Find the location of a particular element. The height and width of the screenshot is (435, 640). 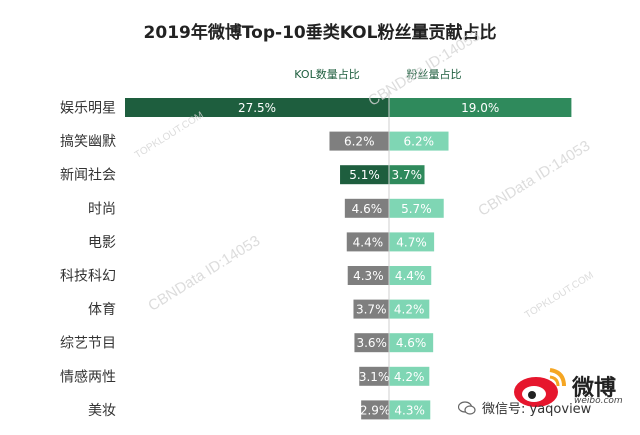

value-label-fans: 4.4% is located at coordinates (410, 276).